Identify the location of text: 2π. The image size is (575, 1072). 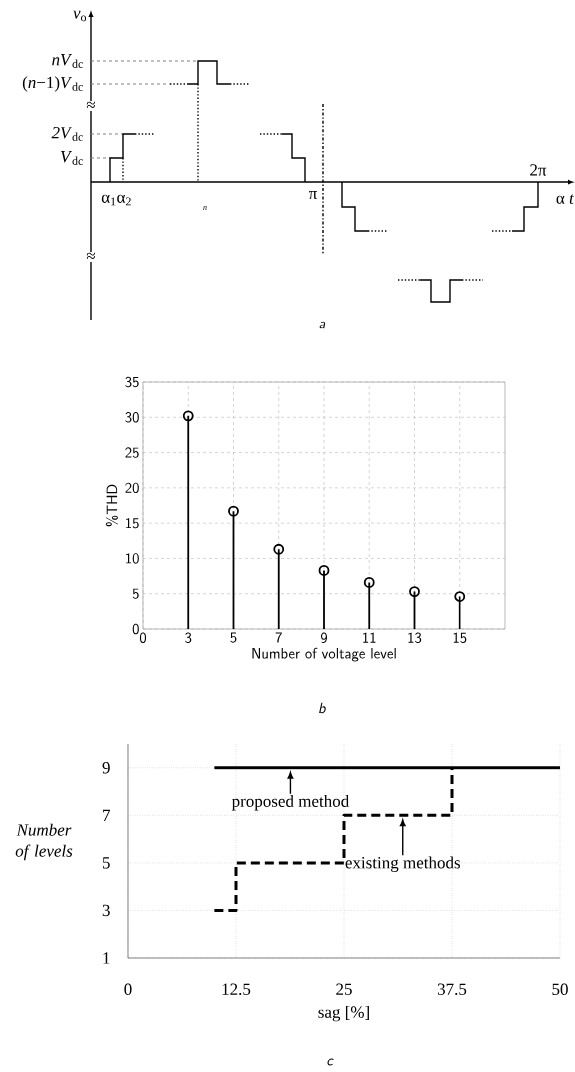
(538, 170).